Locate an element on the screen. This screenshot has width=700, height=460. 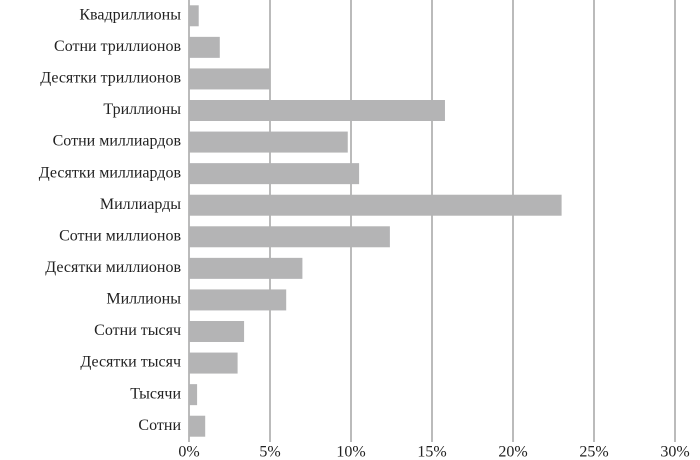
x-tick-label: 30% is located at coordinates (674, 452).